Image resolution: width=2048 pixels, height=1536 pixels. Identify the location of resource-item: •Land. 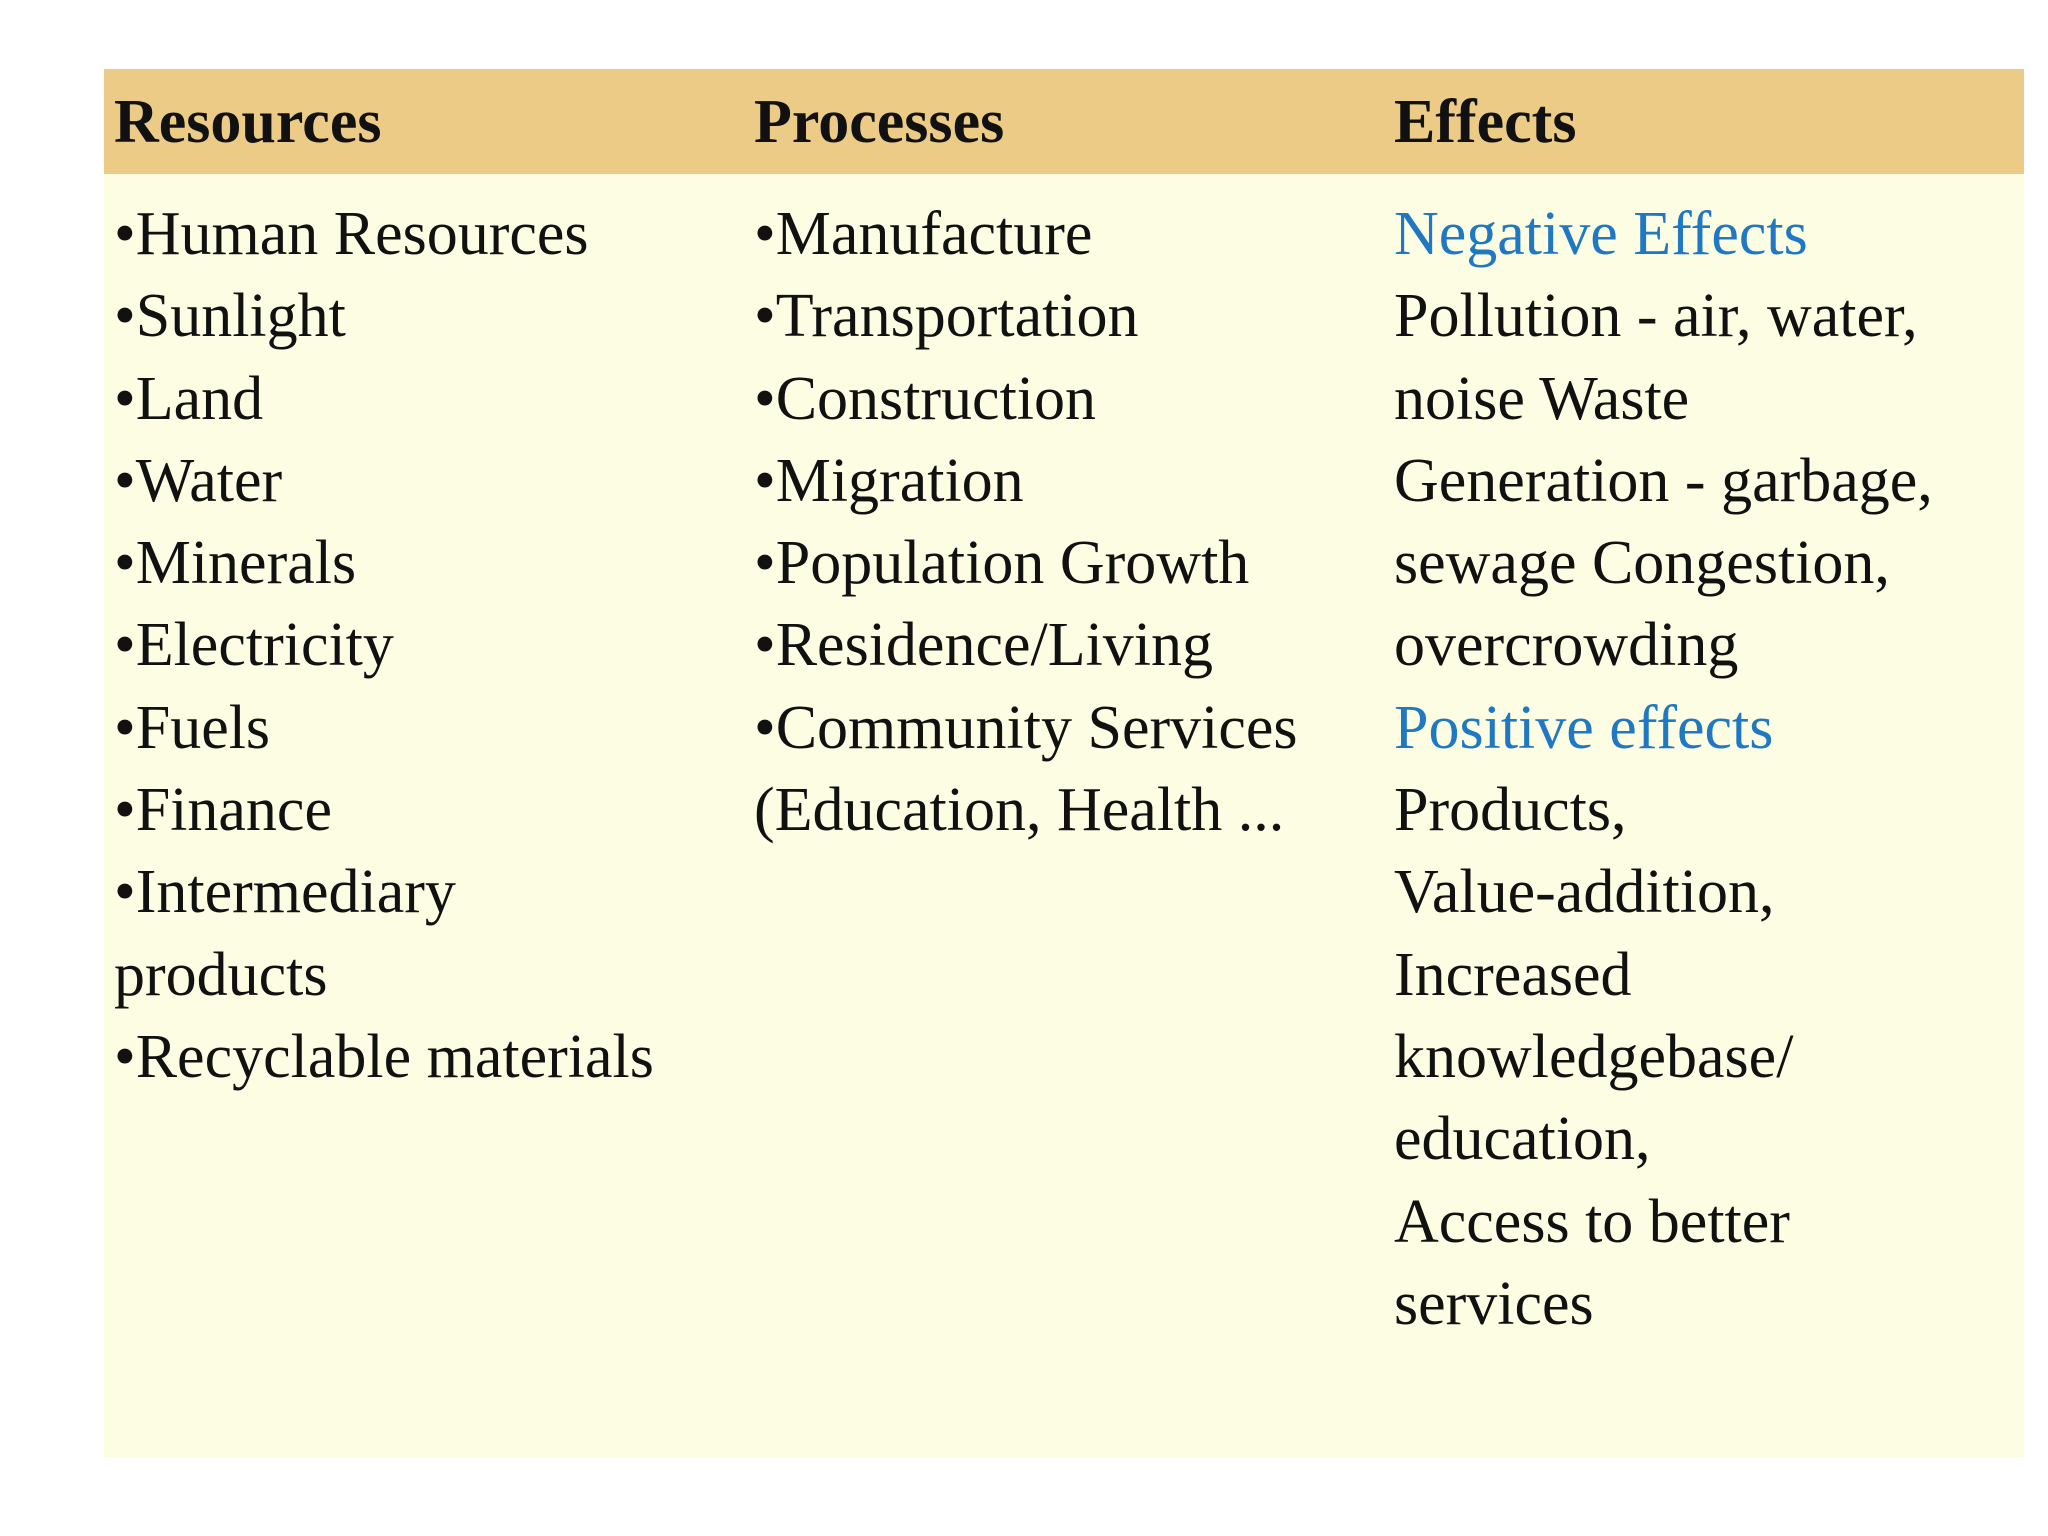
(189, 398).